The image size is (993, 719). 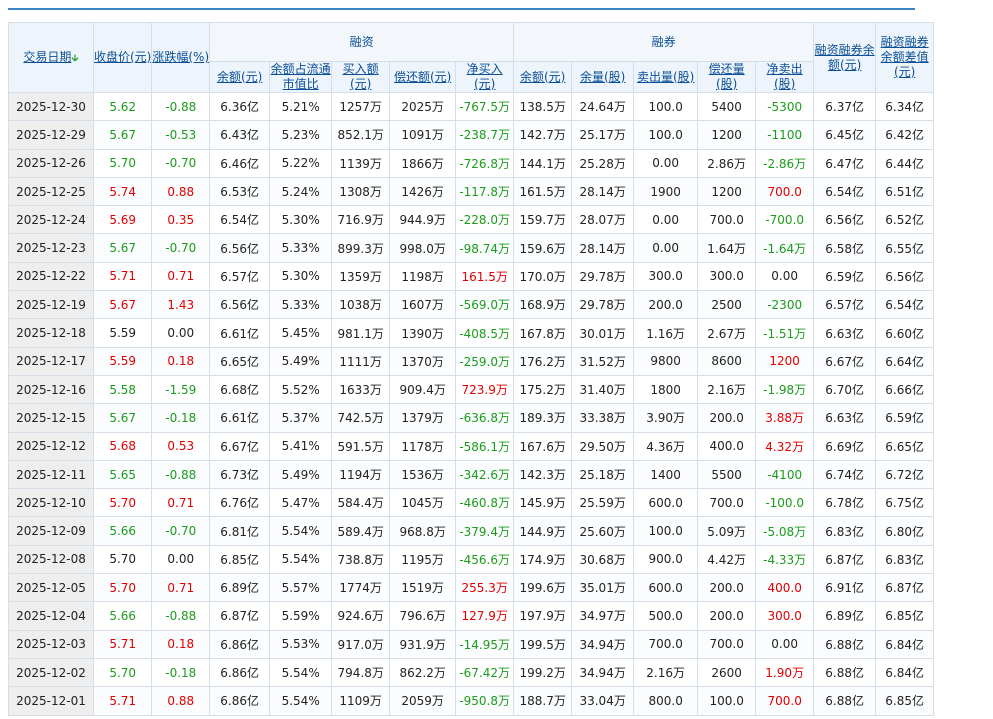 I want to click on header-short-repay: 偿还量(股), so click(x=727, y=77).